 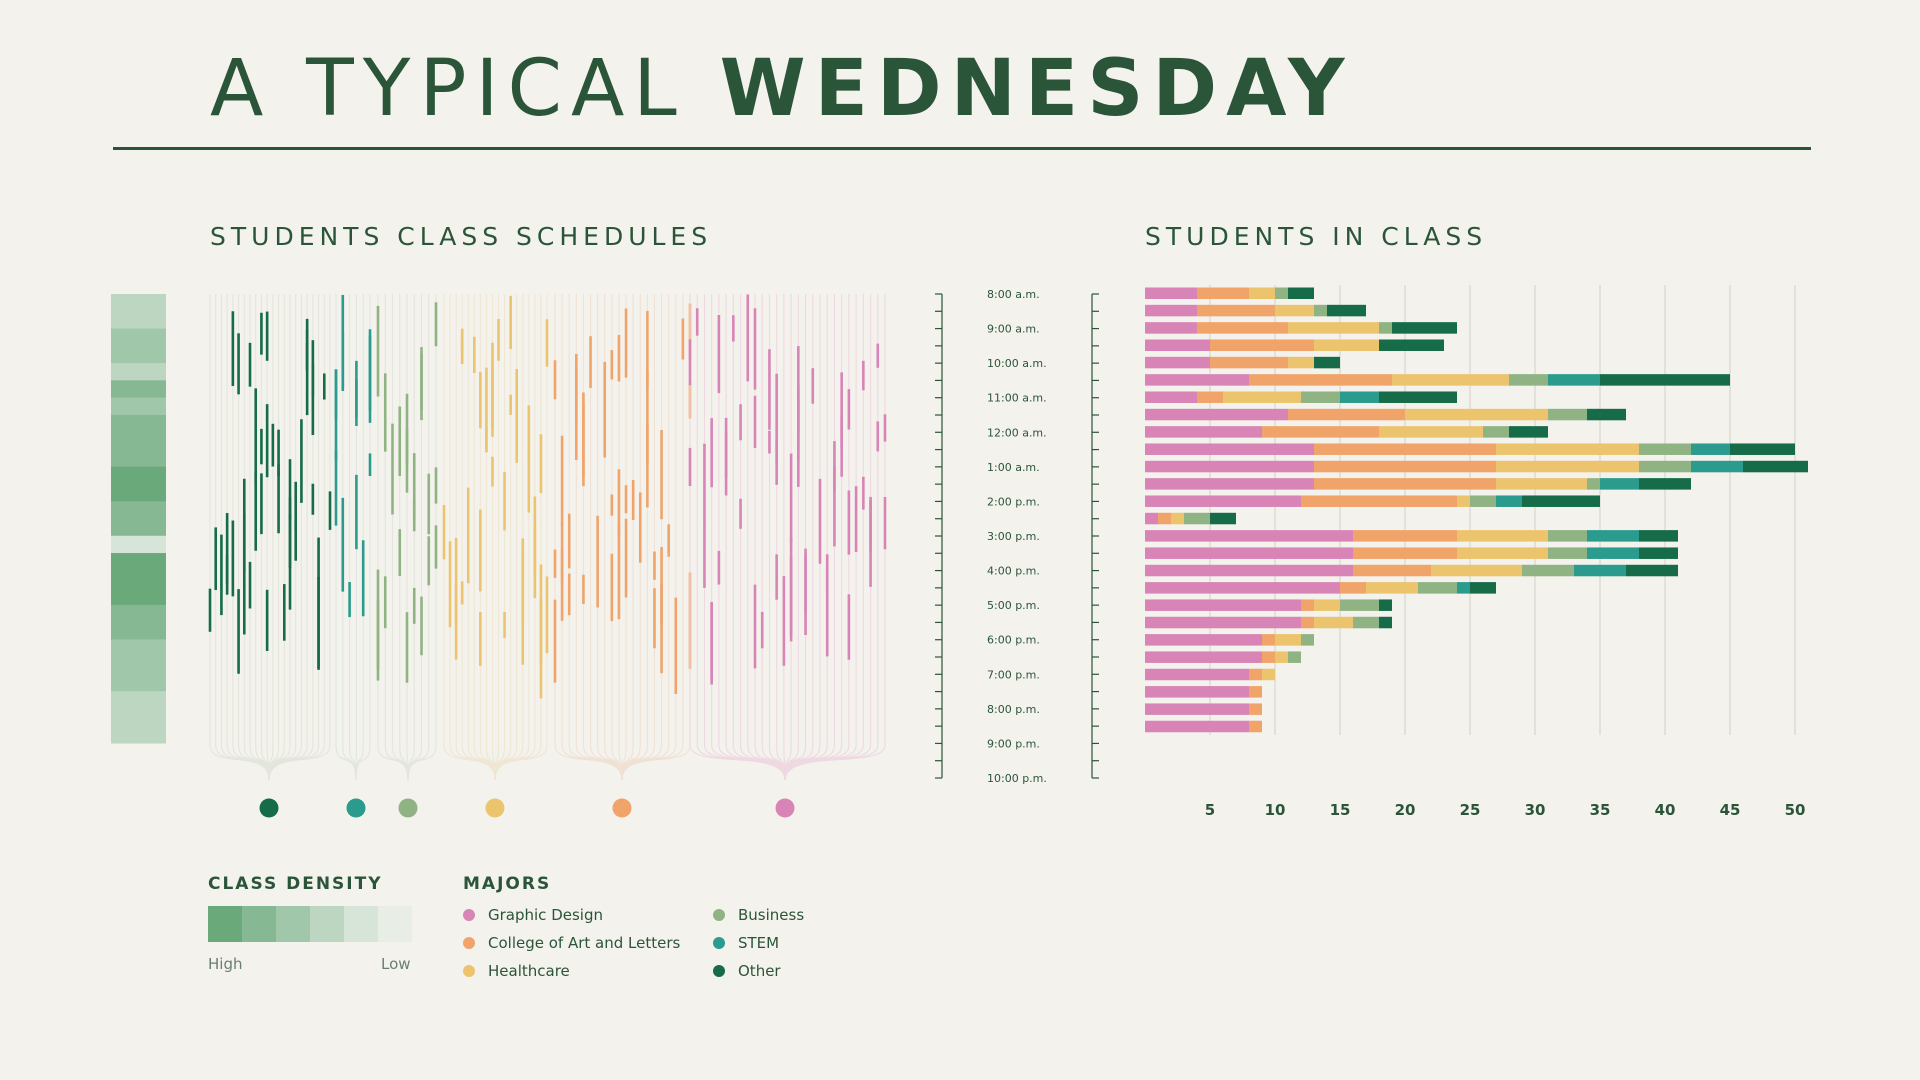 What do you see at coordinates (138, 519) in the screenshot?
I see `density-strip` at bounding box center [138, 519].